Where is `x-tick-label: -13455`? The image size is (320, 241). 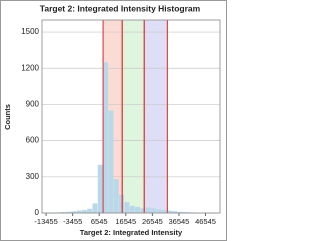
x-tick-label: -13455 is located at coordinates (45, 221).